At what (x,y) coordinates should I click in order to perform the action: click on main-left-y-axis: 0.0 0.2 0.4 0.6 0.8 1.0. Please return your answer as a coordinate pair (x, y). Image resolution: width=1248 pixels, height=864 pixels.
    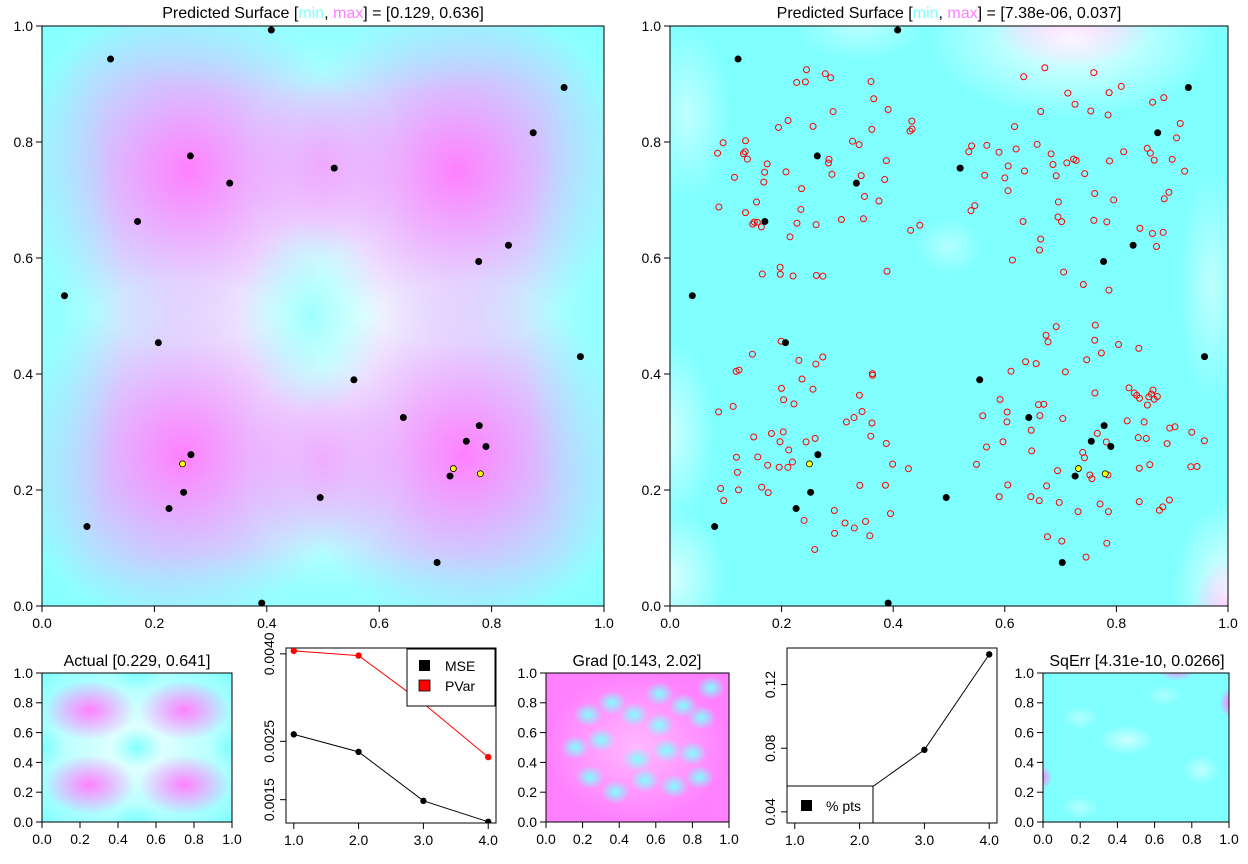
    Looking at the image, I should click on (28, 316).